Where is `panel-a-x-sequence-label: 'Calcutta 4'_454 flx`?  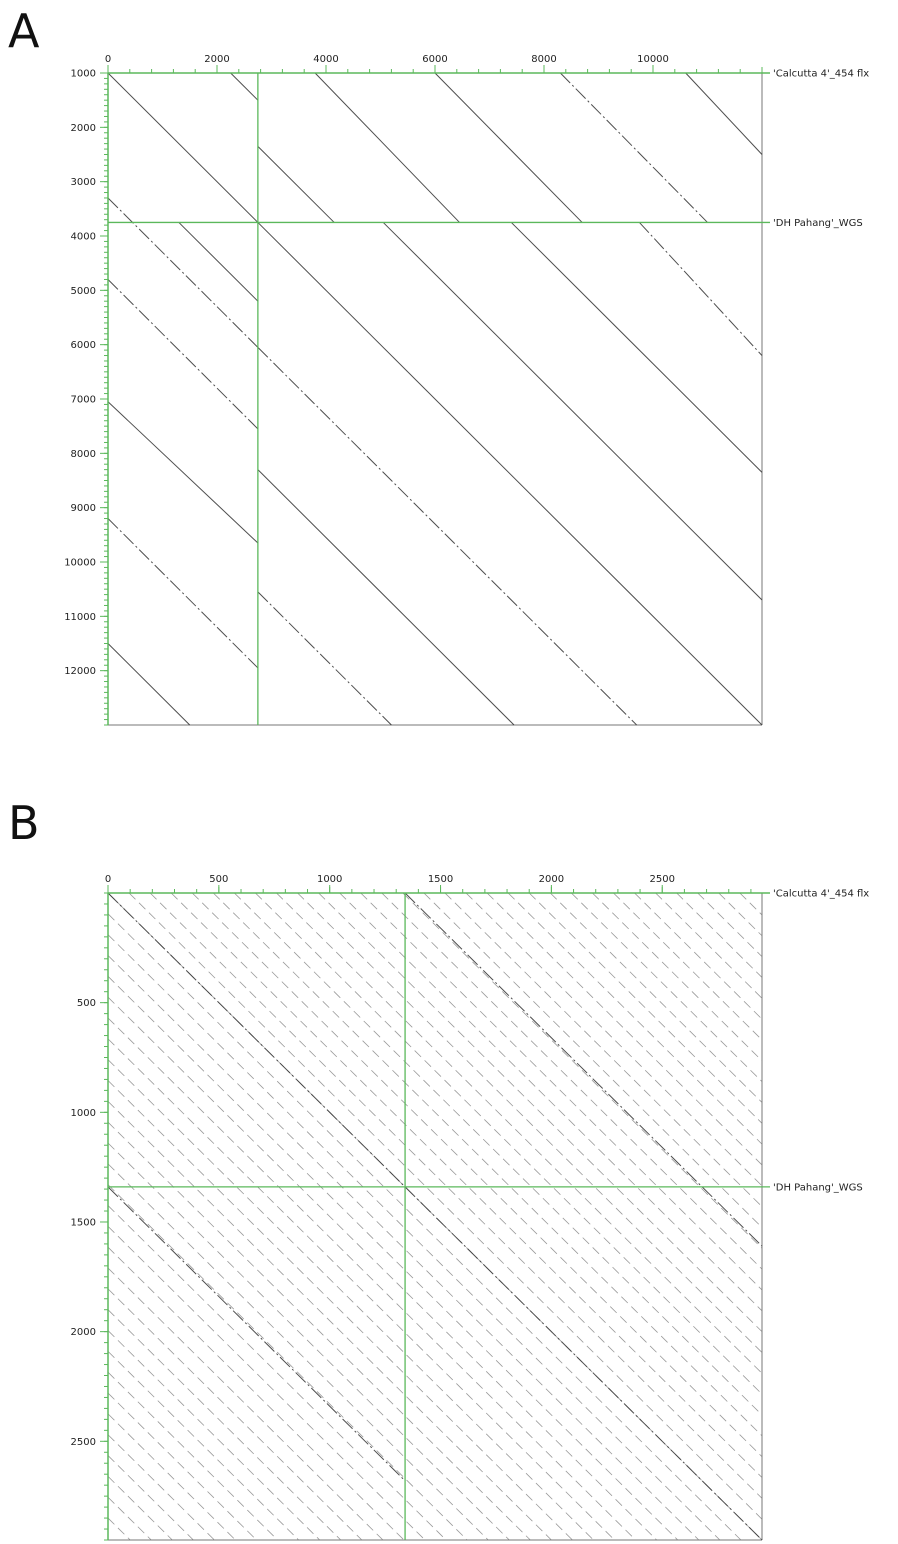 panel-a-x-sequence-label: 'Calcutta 4'_454 flx is located at coordinates (821, 74).